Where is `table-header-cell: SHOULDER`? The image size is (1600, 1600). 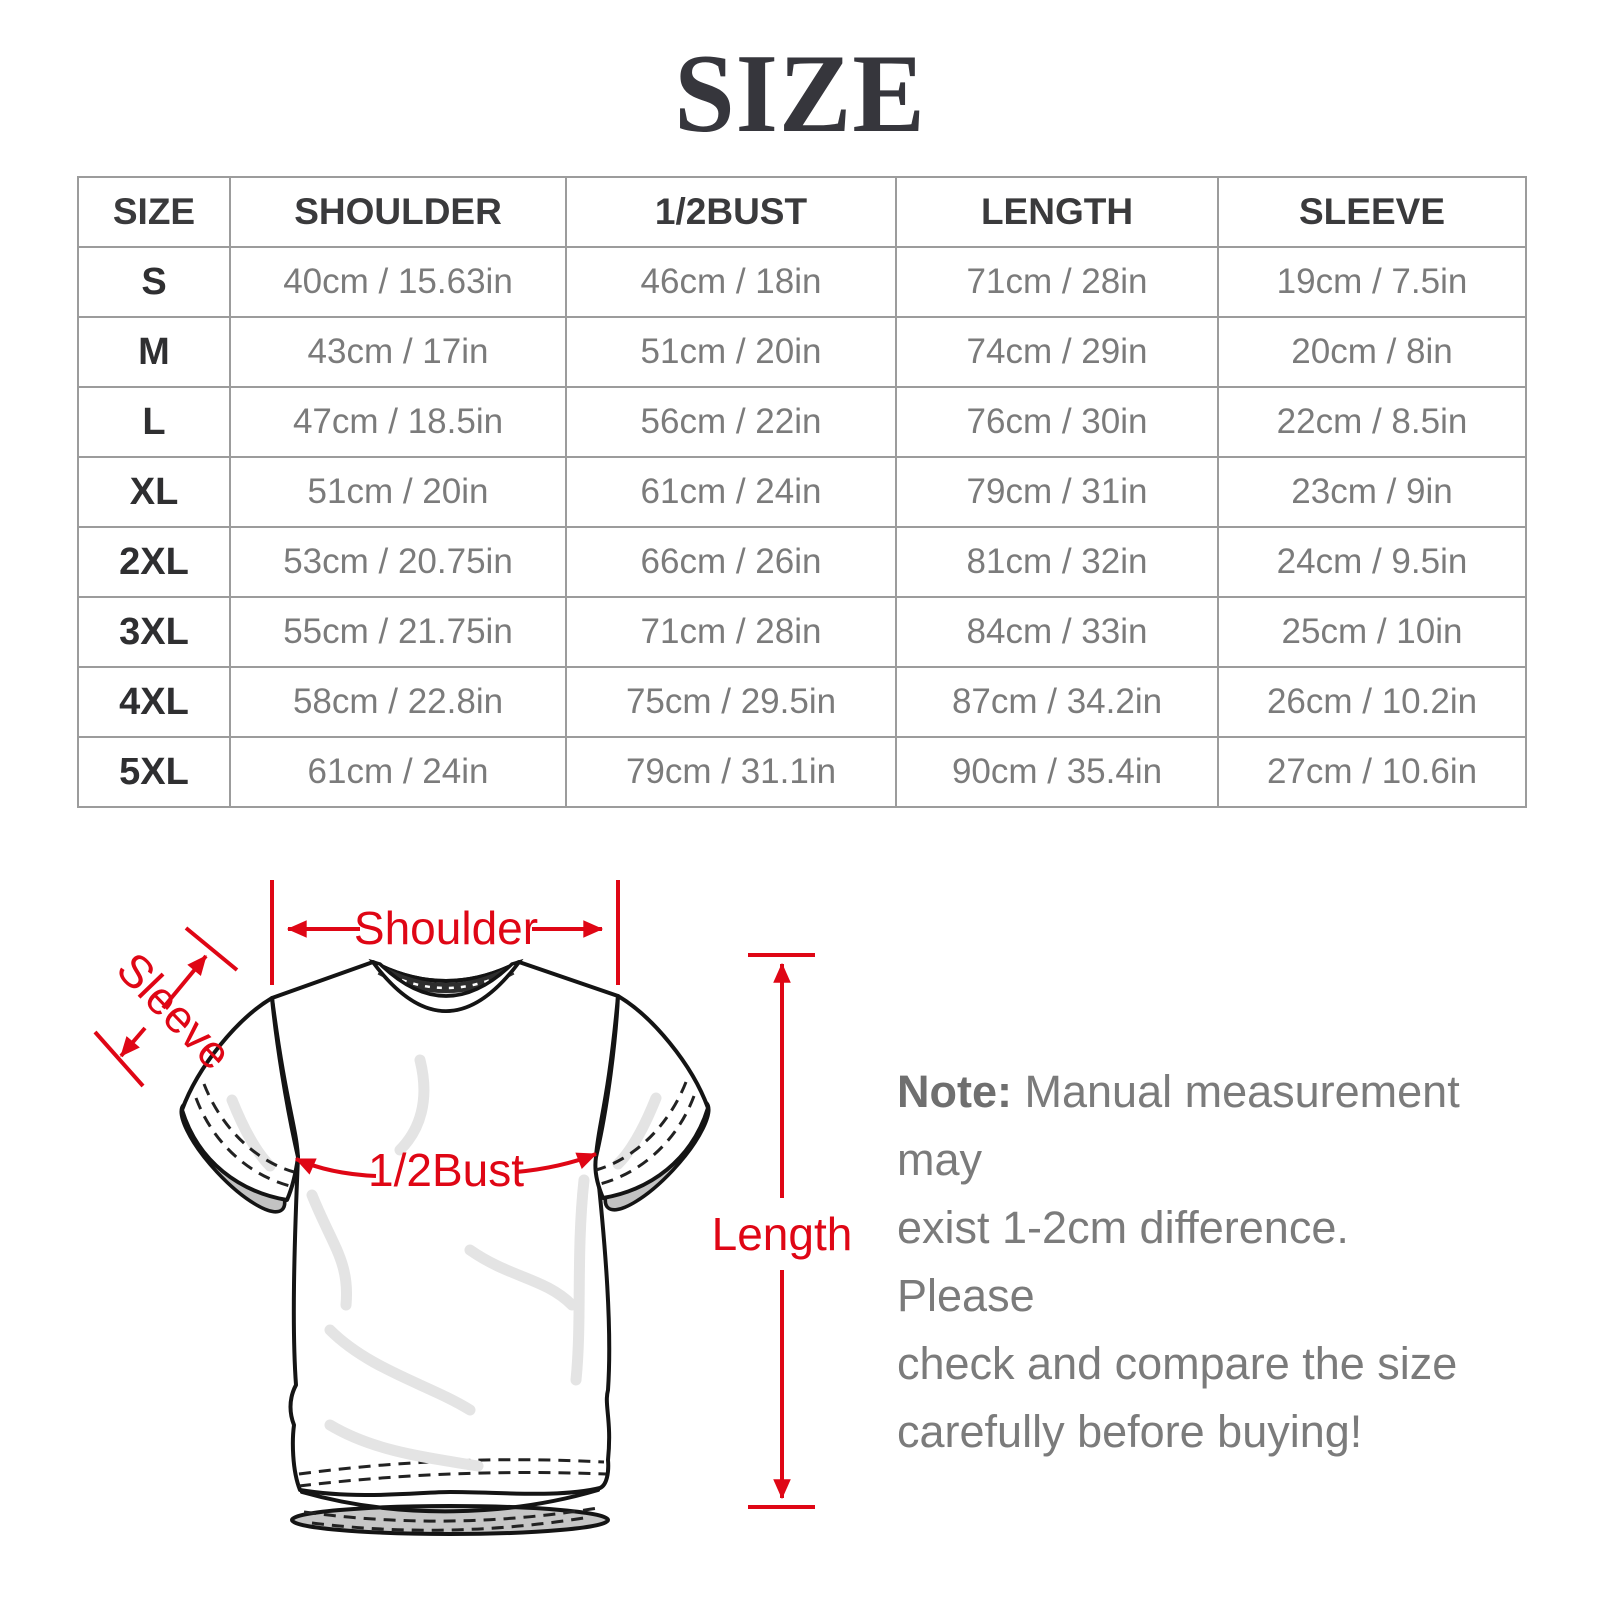 table-header-cell: SHOULDER is located at coordinates (398, 212).